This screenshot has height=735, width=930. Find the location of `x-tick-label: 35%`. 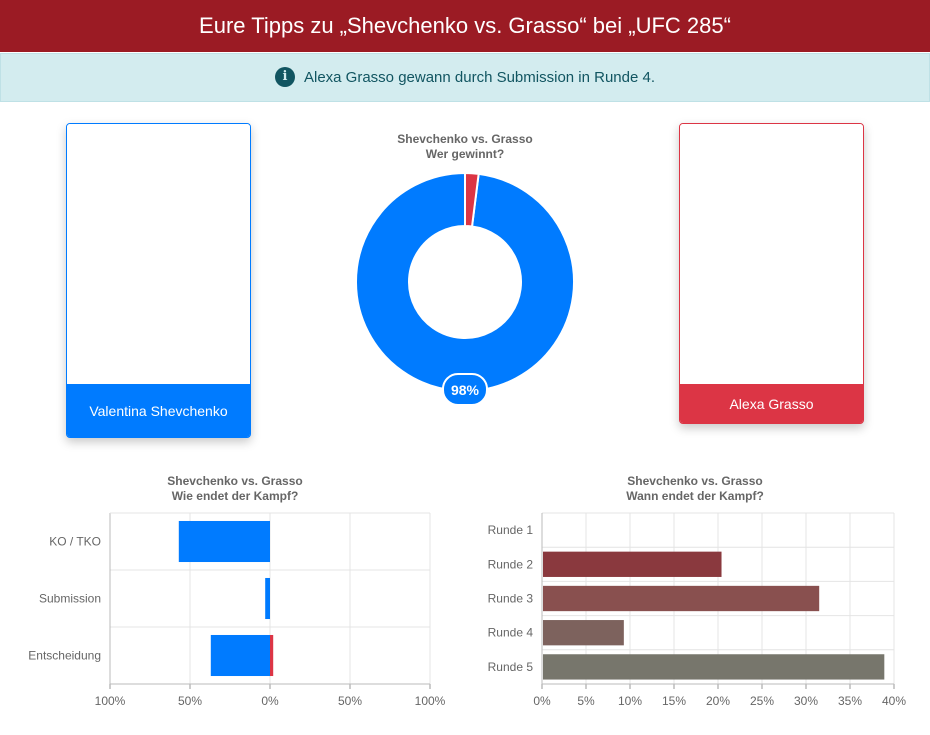

x-tick-label: 35% is located at coordinates (850, 701).